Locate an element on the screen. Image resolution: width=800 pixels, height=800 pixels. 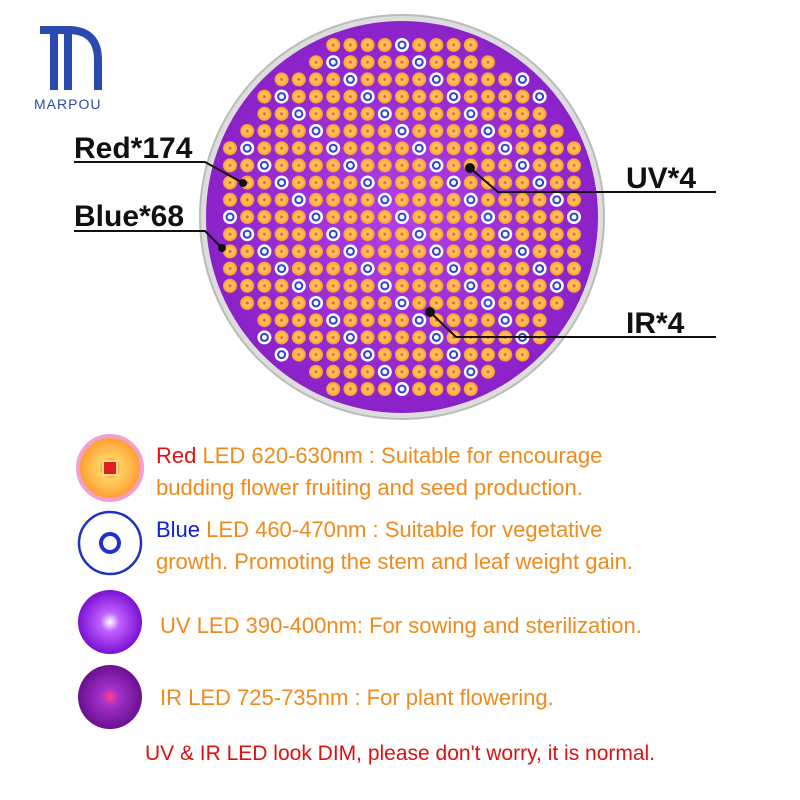
legend-name: UV is located at coordinates (175, 625).